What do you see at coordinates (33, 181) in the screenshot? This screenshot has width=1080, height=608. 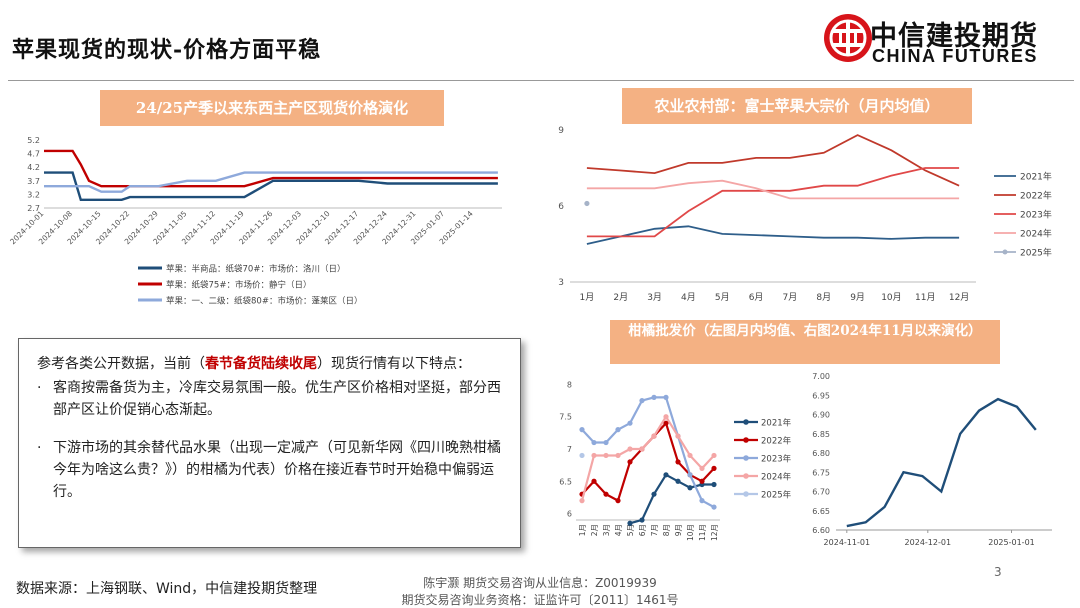 I see `y-tick-label: 3.7` at bounding box center [33, 181].